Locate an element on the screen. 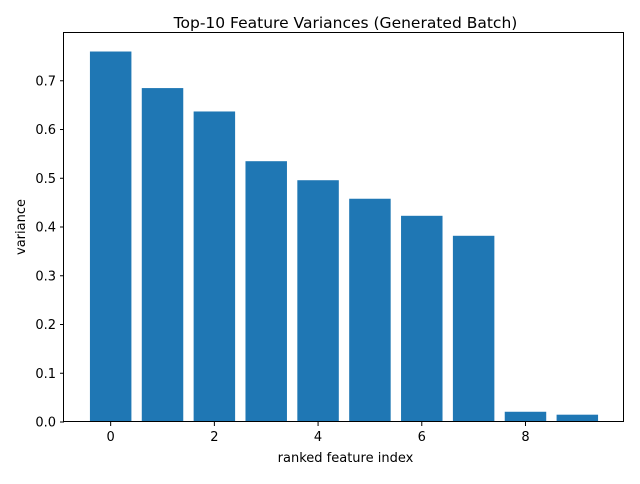  x-tick-label: 6 is located at coordinates (422, 437).